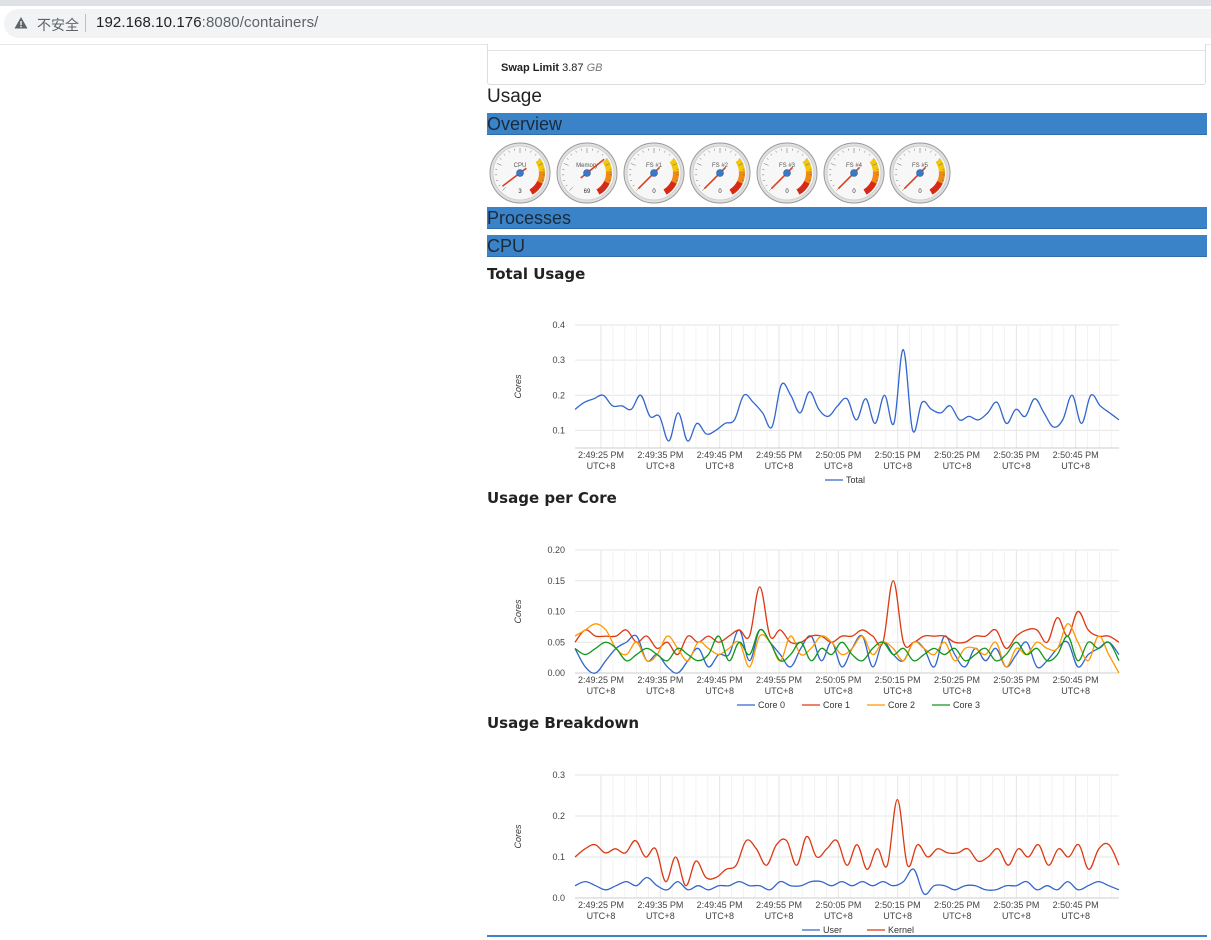 The width and height of the screenshot is (1211, 940). I want to click on legend-label: User, so click(832, 930).